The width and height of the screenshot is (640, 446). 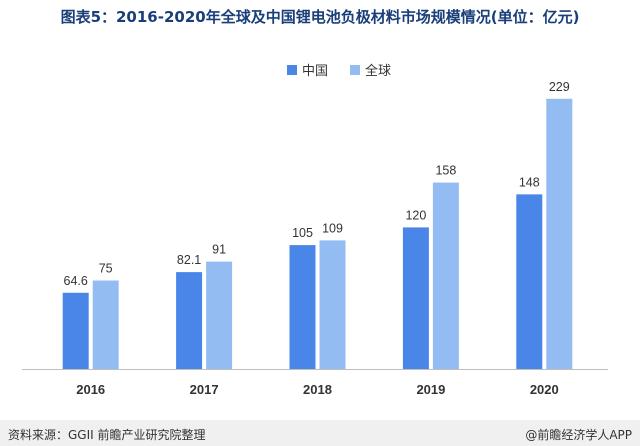 I want to click on x-tick-label-2019: 2019, so click(x=430, y=389).